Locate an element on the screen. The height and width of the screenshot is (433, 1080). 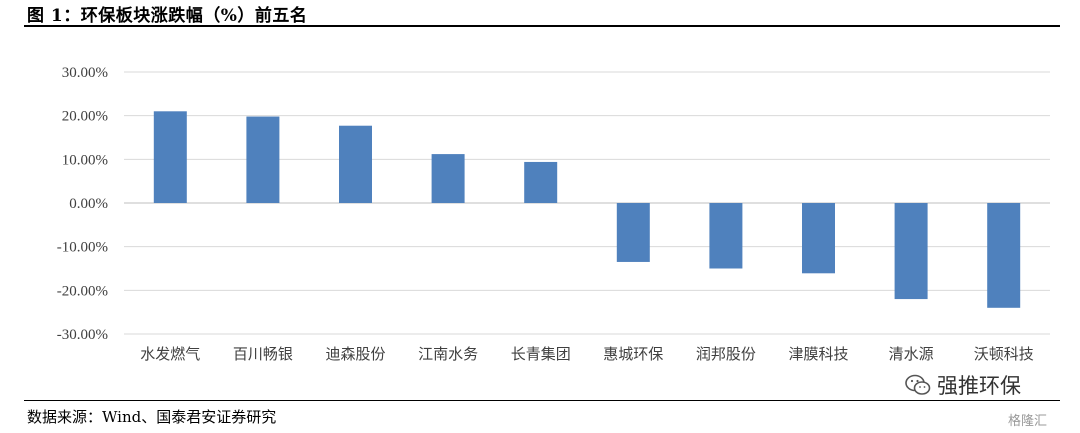
x-tick-label: 津膜科技 is located at coordinates (818, 354).